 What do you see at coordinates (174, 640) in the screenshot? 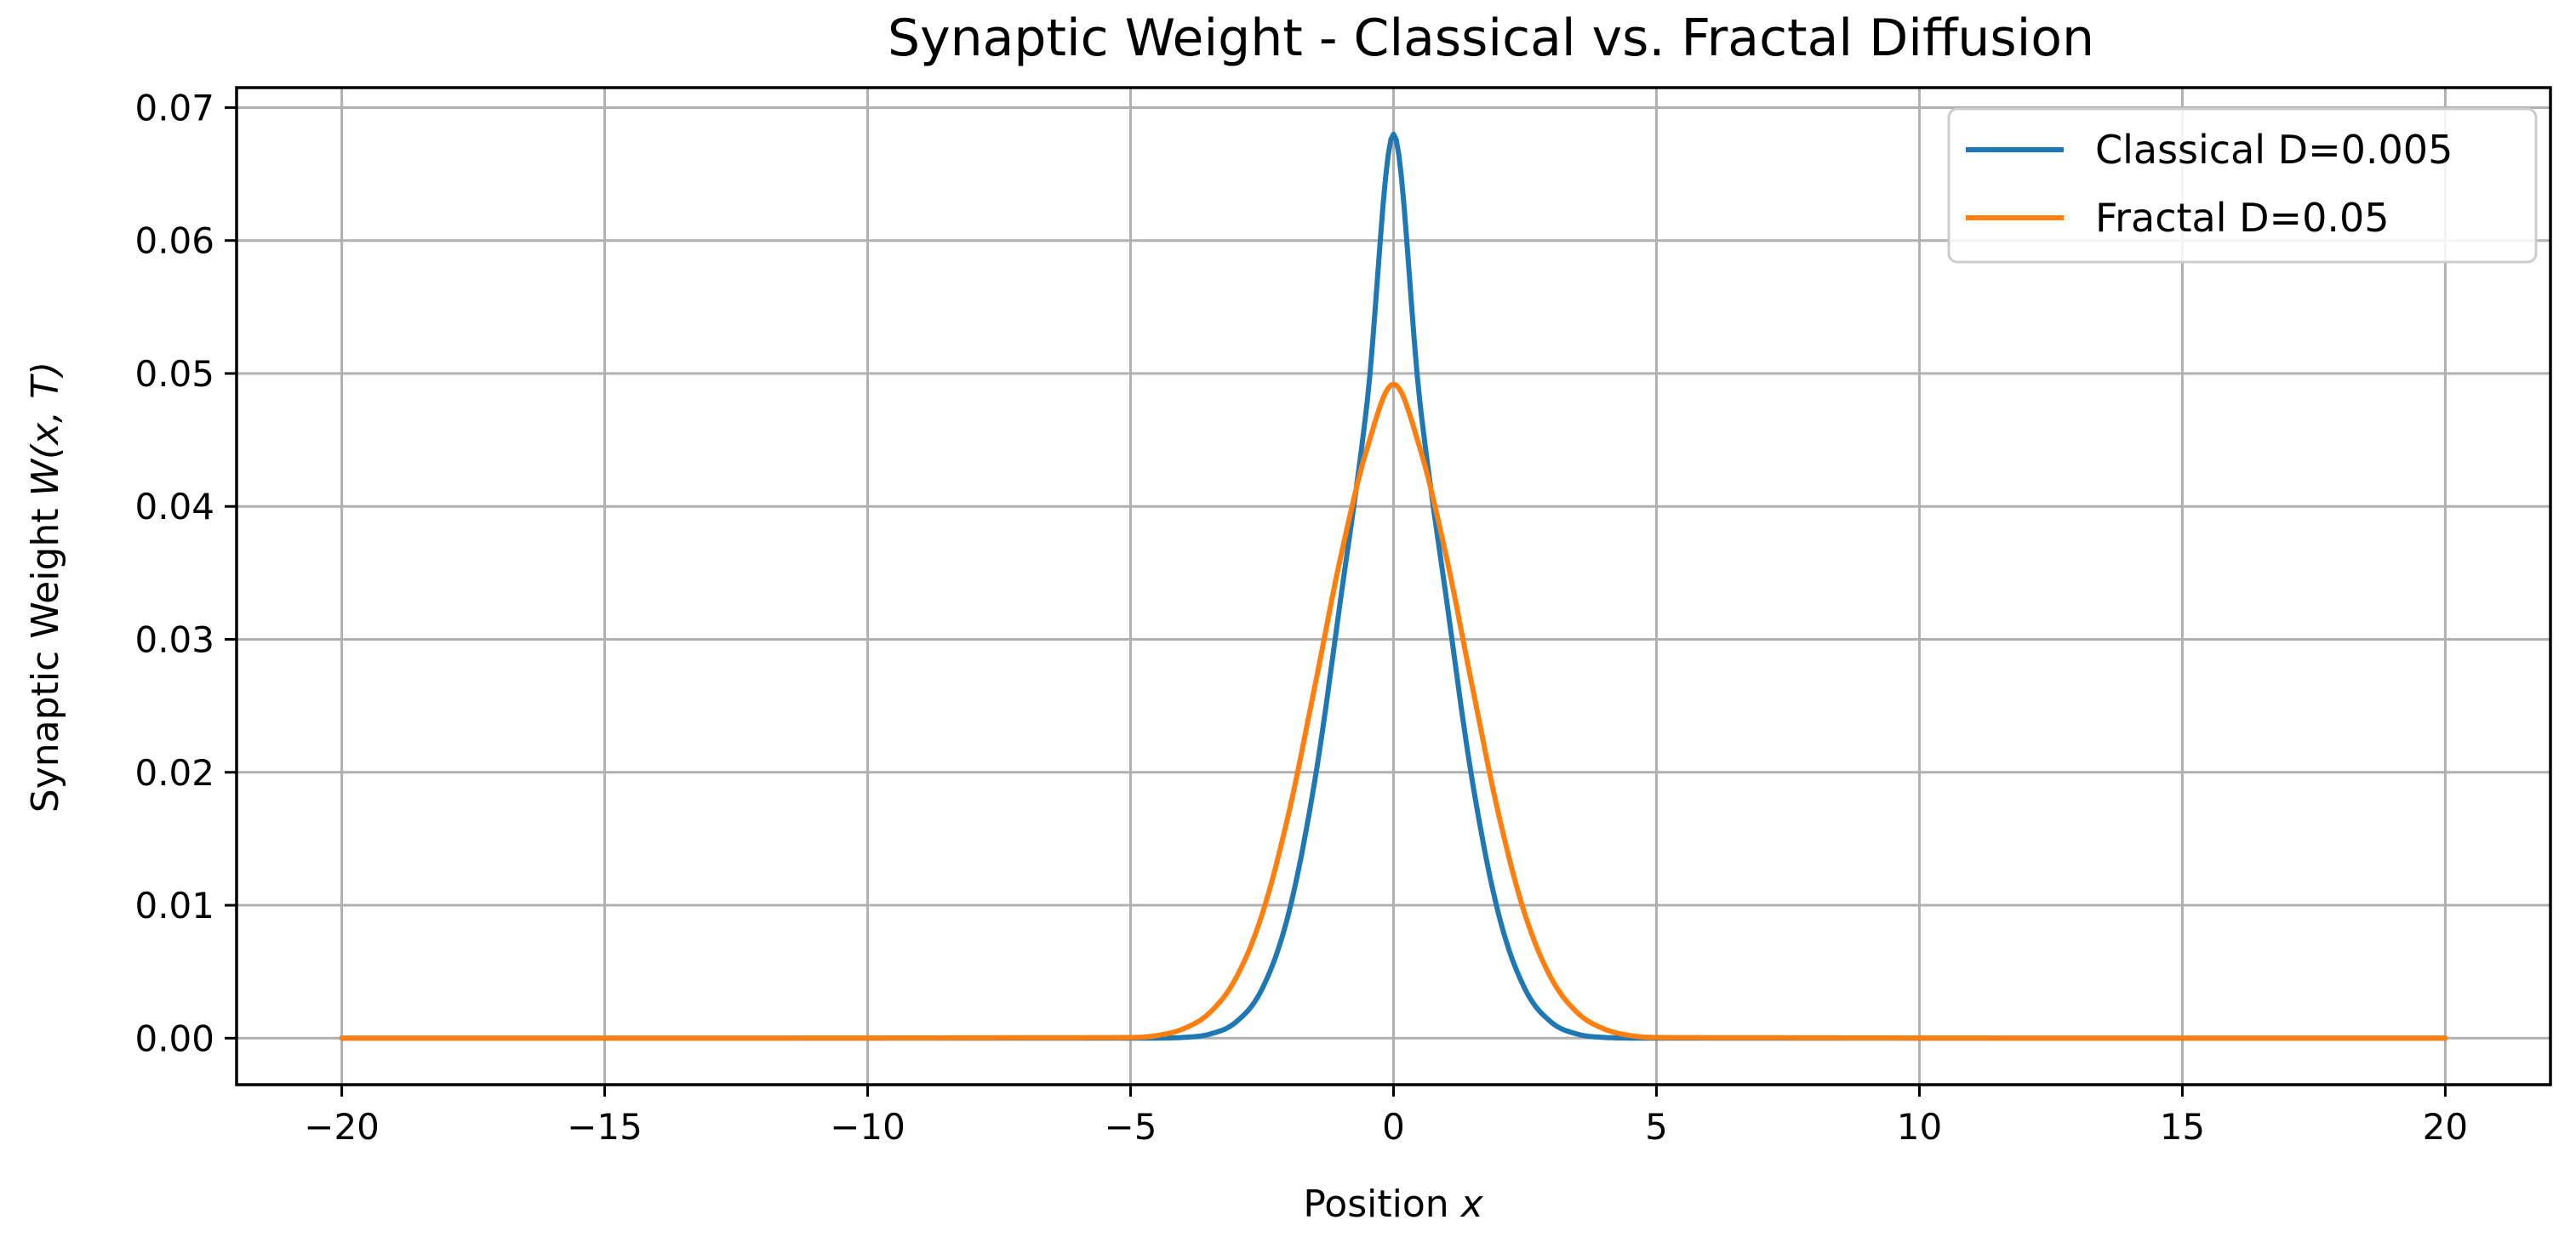
I see `y-tick-label: 0.03` at bounding box center [174, 640].